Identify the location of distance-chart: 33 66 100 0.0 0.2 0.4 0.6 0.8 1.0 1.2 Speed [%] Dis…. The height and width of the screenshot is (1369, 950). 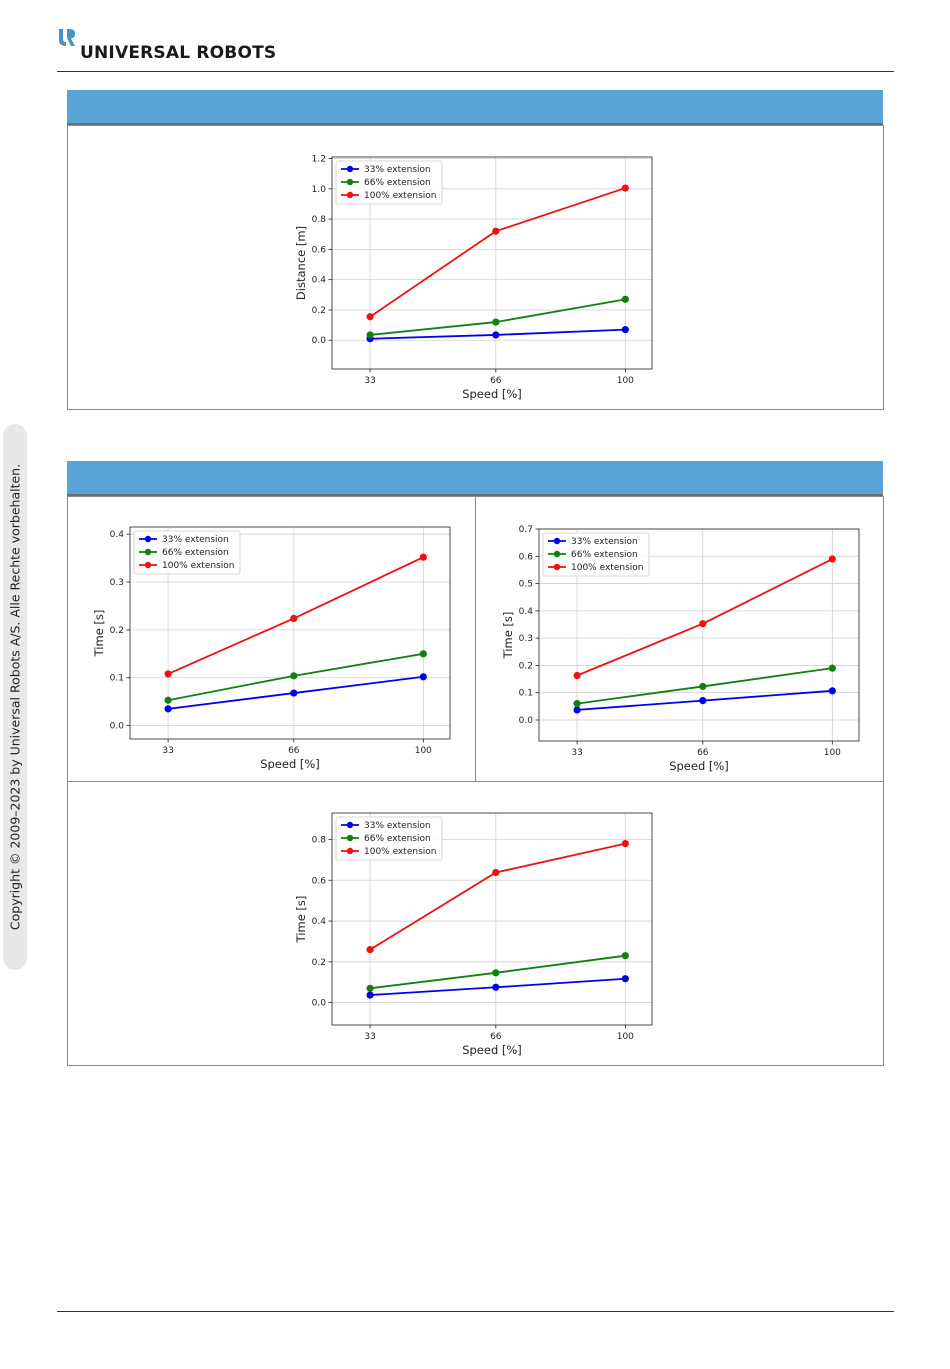
(473, 277).